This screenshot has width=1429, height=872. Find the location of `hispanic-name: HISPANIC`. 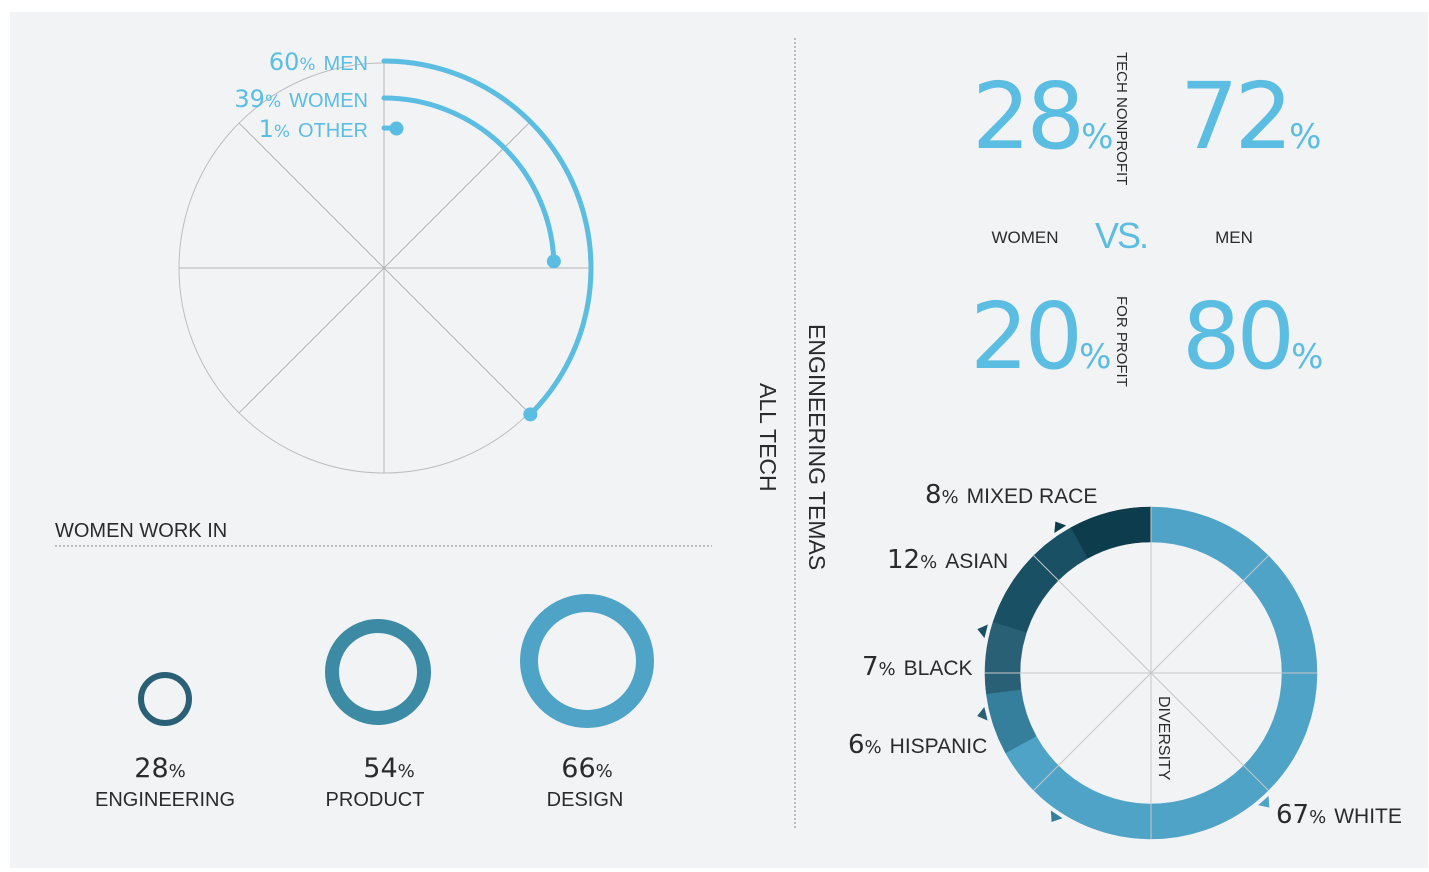

hispanic-name: HISPANIC is located at coordinates (939, 746).